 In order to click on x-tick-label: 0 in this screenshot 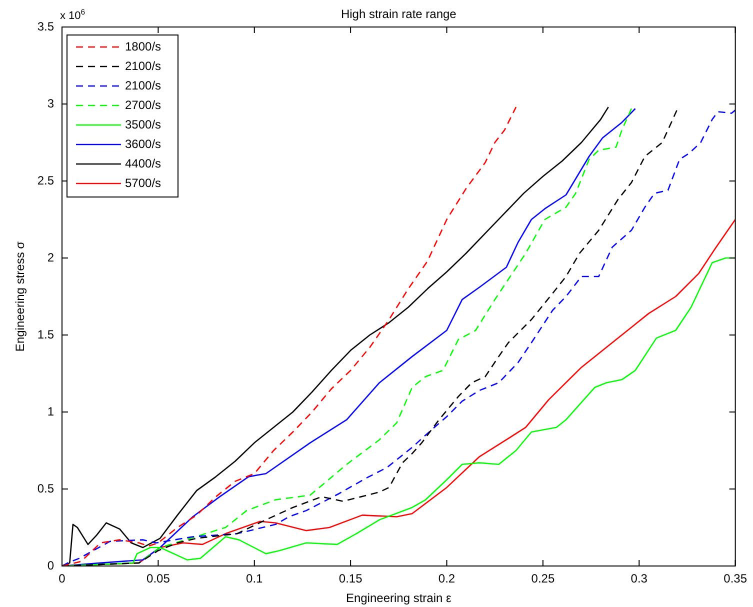, I will do `click(62, 579)`.